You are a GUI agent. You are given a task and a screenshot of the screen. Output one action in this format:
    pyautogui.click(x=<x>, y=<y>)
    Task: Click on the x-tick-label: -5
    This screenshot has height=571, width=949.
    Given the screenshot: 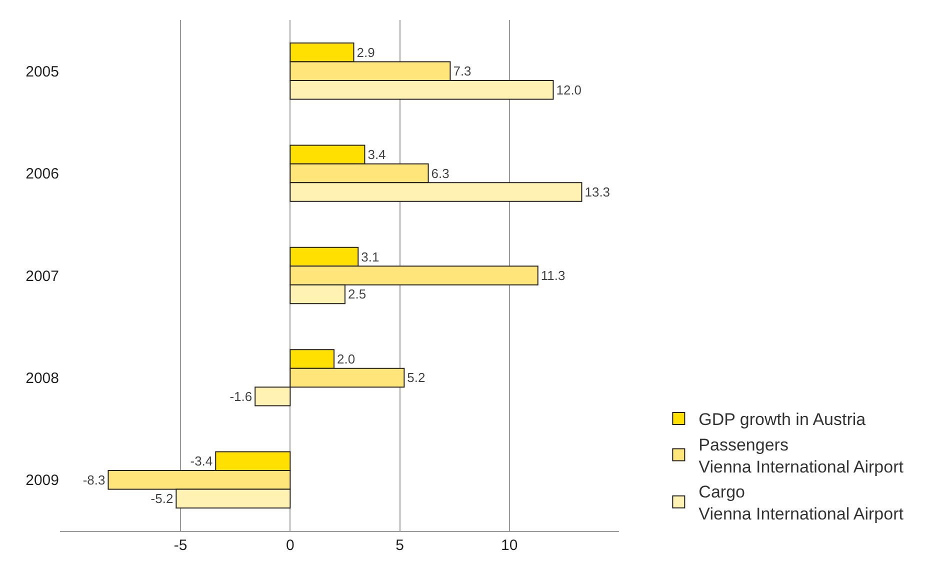 What is the action you would take?
    pyautogui.click(x=181, y=545)
    